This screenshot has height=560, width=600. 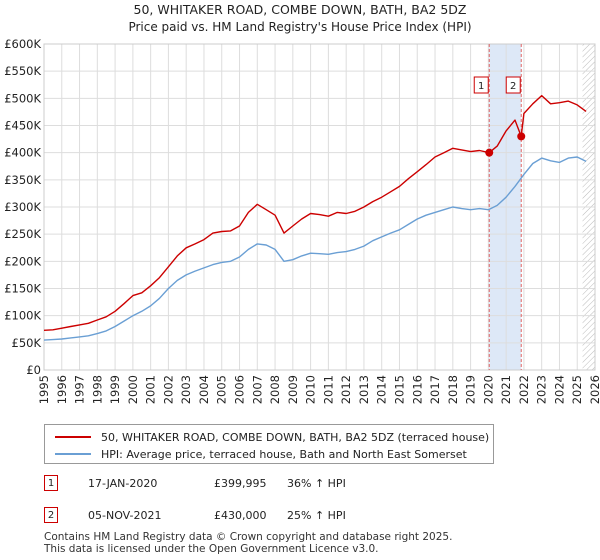 What do you see at coordinates (293, 389) in the screenshot?
I see `x-tick-label: 2009` at bounding box center [293, 389].